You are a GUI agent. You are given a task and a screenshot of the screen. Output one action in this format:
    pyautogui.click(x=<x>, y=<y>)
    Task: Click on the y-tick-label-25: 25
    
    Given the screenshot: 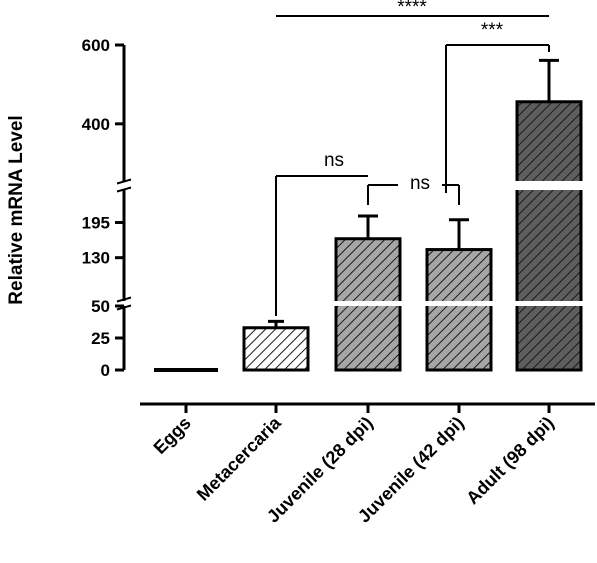 What is the action you would take?
    pyautogui.click(x=100, y=338)
    